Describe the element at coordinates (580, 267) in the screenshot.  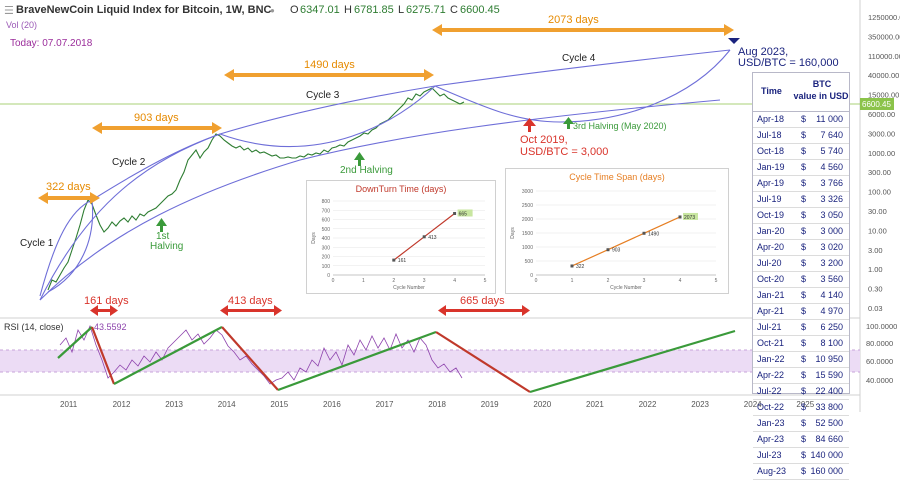
I see `inset-data-label: 322` at that location.